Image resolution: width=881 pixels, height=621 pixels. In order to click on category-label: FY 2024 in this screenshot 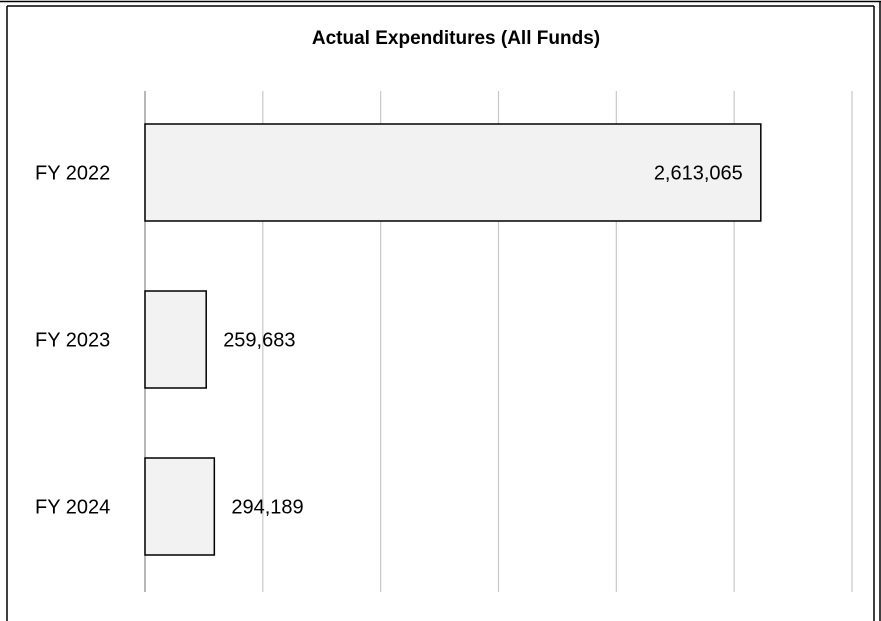, I will do `click(72, 508)`.